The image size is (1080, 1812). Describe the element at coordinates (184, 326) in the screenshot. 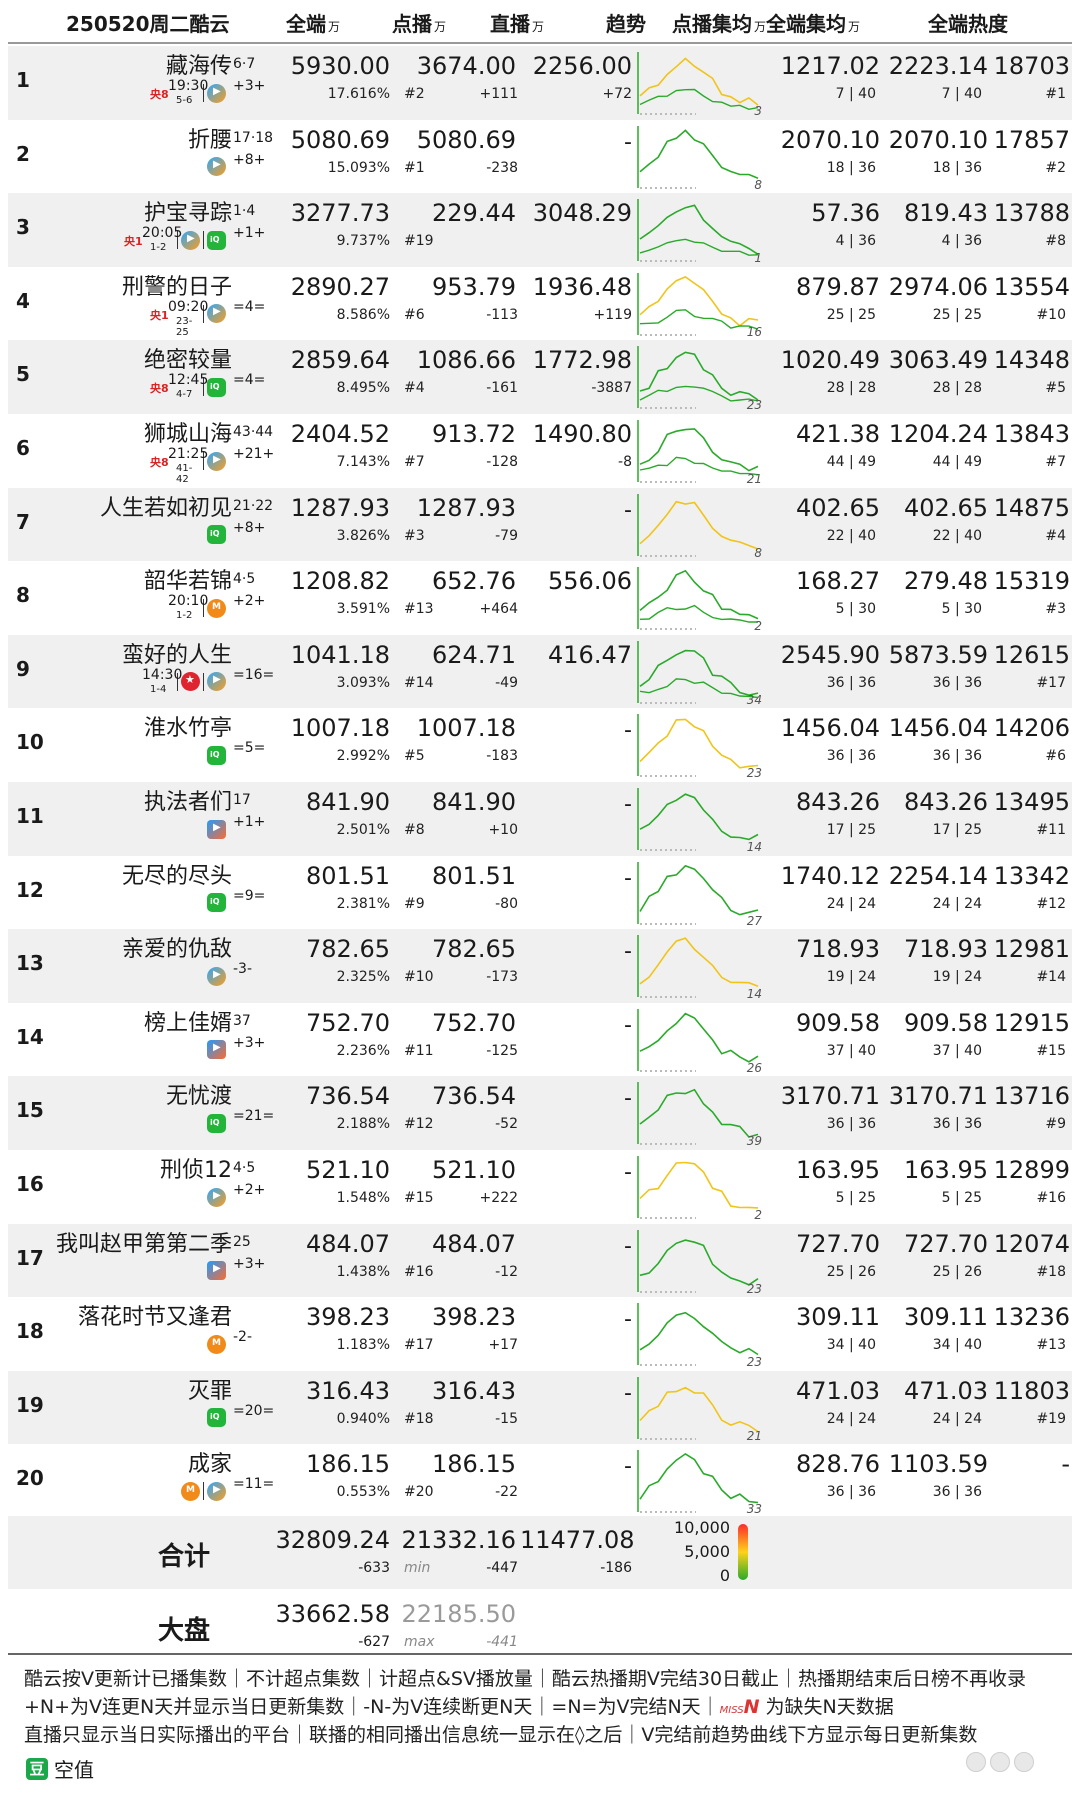

I see `tv-episodes: 23-25` at that location.